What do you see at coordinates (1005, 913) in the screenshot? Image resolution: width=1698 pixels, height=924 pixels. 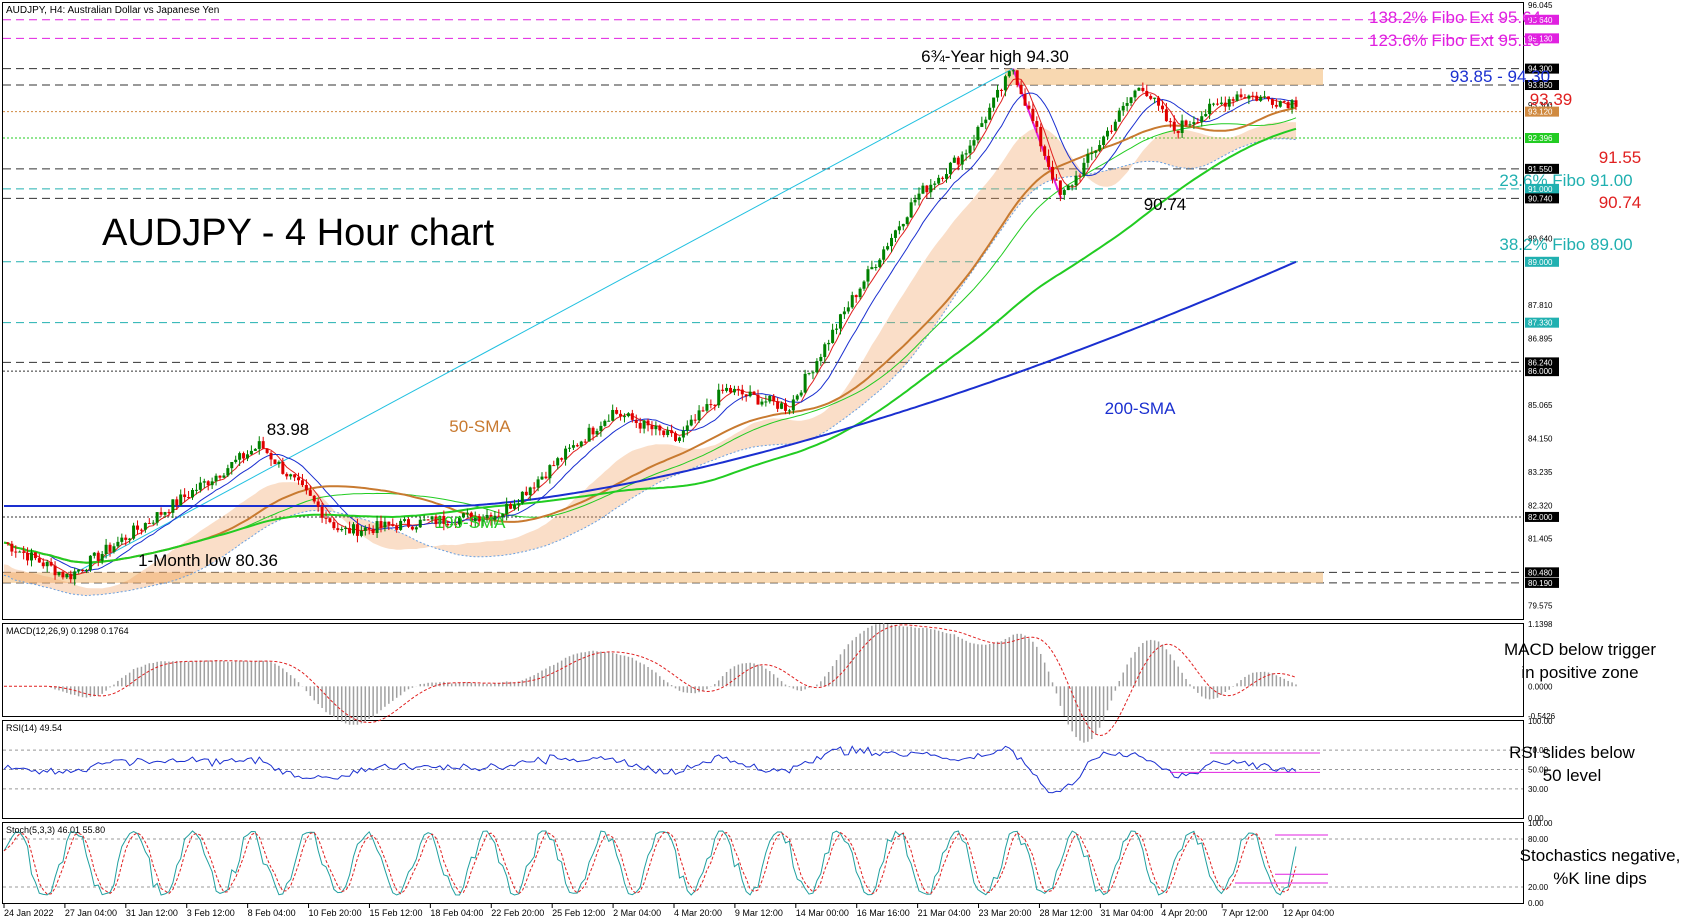 I see `time-axis-label: 23 Mar 20:00` at bounding box center [1005, 913].